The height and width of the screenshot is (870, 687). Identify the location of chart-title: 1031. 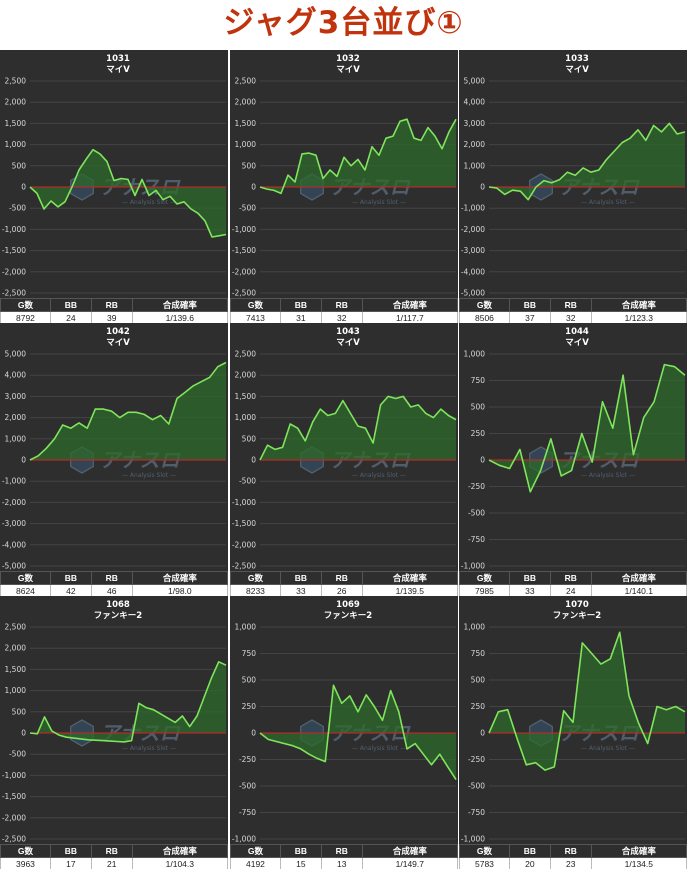
(118, 59).